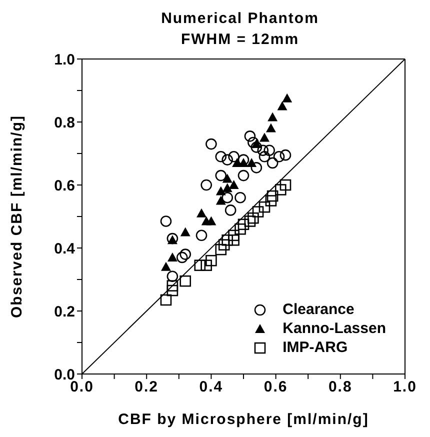 Image resolution: width=430 pixels, height=437 pixels. I want to click on legend-label: IMP-ARG, so click(315, 347).